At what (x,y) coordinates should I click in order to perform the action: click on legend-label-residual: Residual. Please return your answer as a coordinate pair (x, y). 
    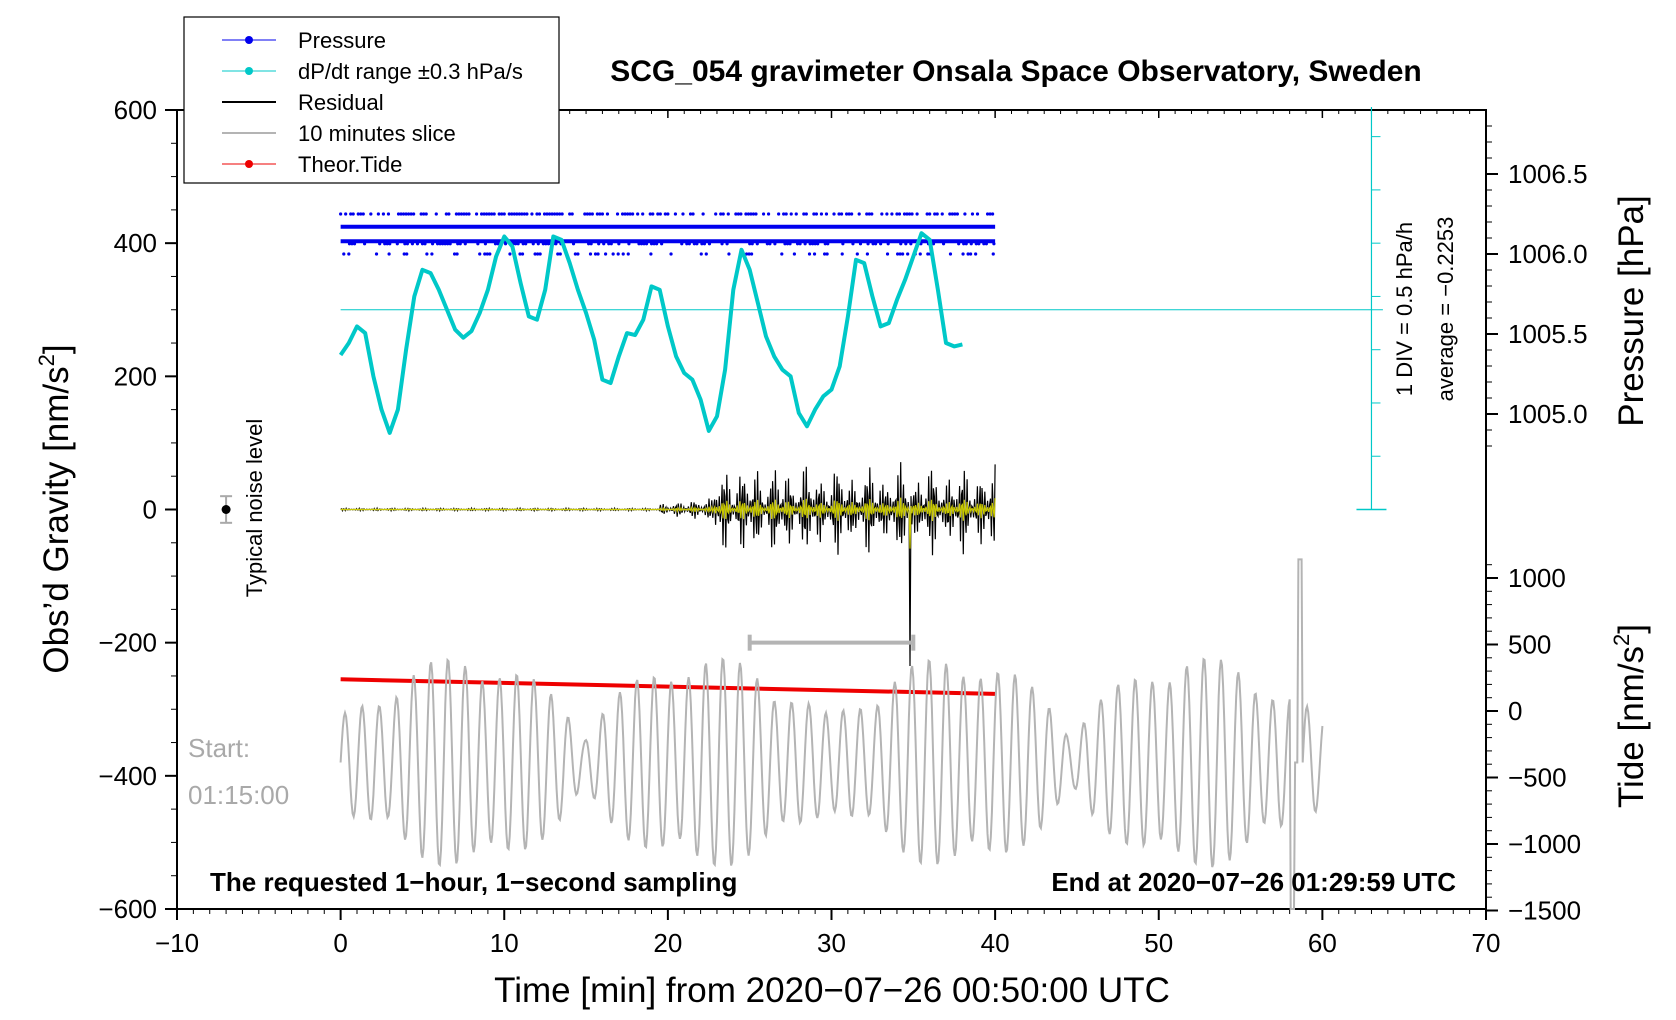
    Looking at the image, I should click on (341, 102).